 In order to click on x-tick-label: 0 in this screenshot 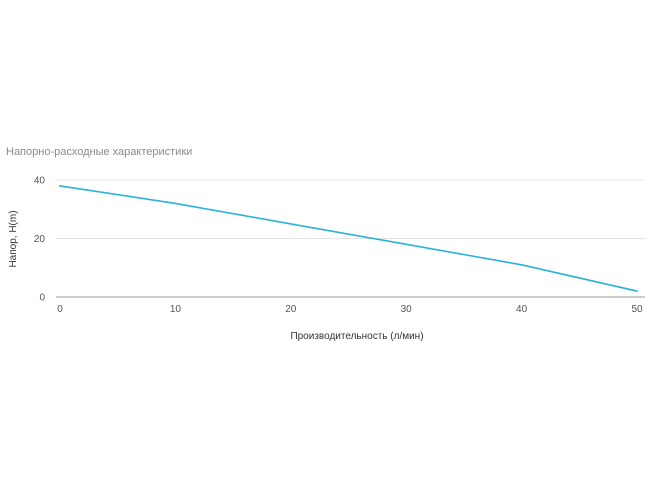, I will do `click(60, 309)`.